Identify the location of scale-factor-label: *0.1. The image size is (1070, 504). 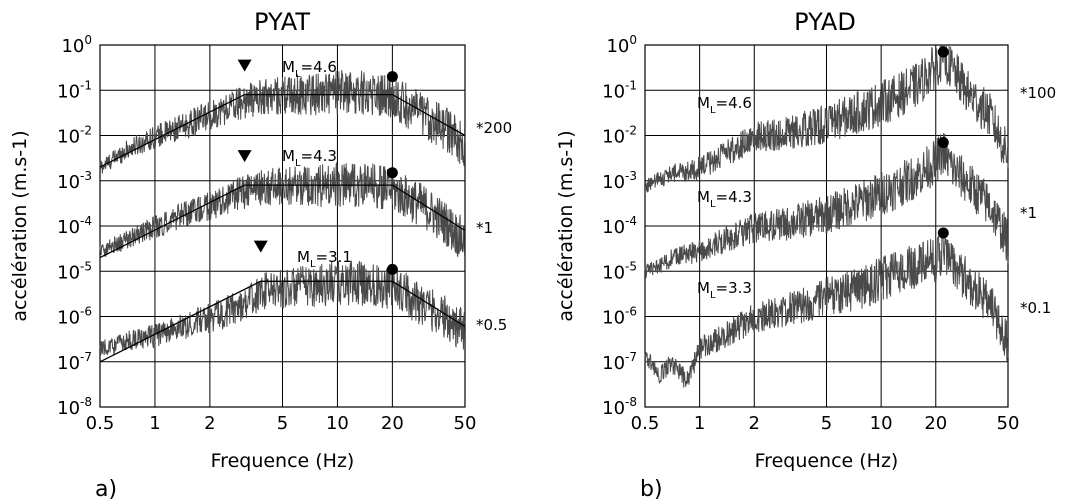
(1035, 308).